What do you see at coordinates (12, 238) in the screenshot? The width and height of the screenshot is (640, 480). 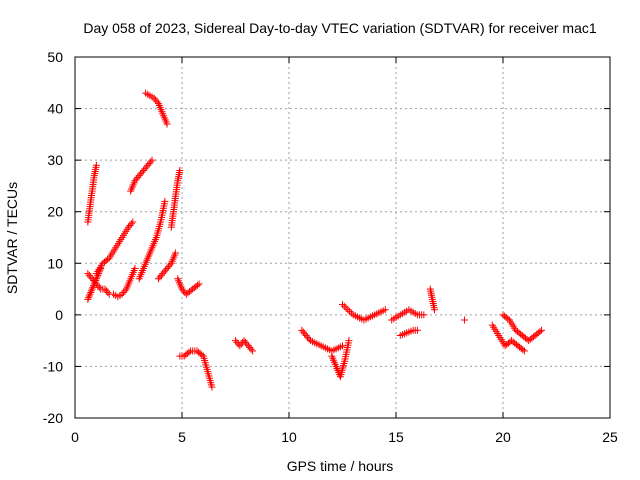 I see `y-axis-label: SDTVAR / TECUs` at bounding box center [12, 238].